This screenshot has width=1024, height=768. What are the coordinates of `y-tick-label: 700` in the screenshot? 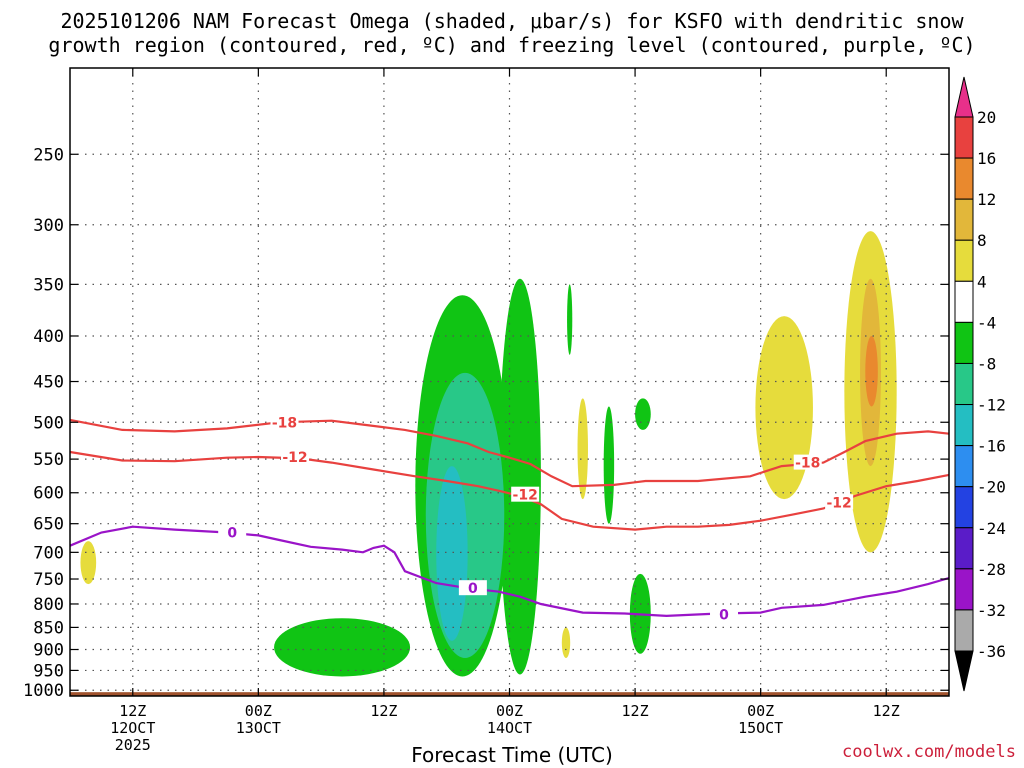 It's located at (48, 553).